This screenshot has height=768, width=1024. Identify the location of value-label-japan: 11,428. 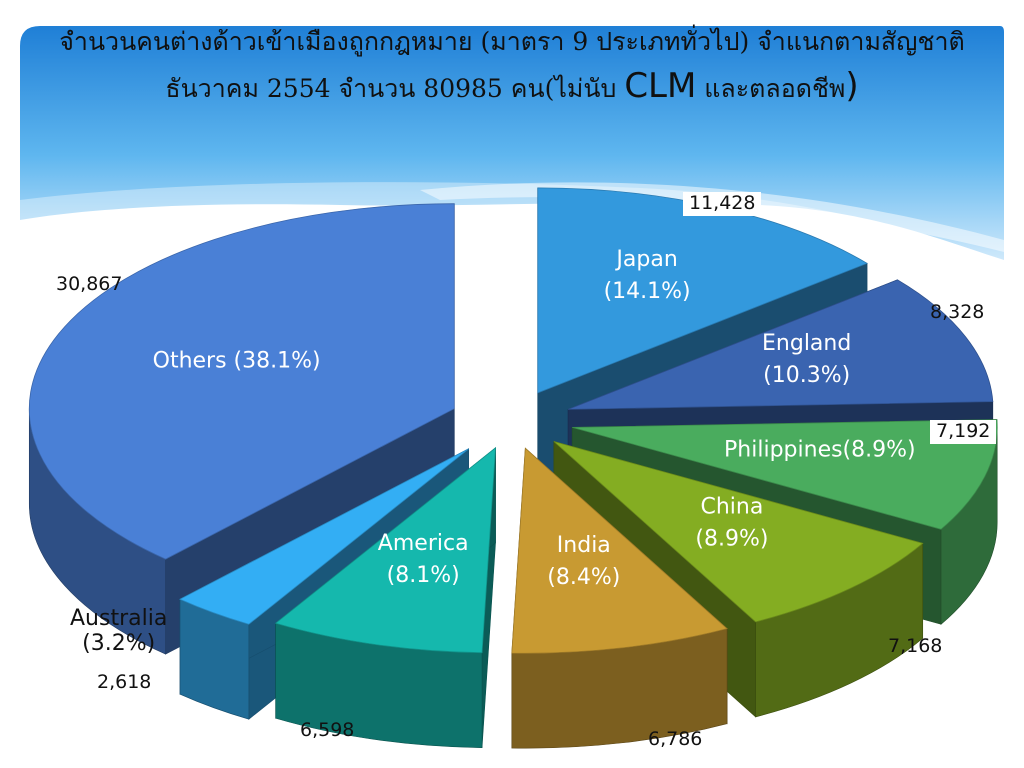
(722, 204).